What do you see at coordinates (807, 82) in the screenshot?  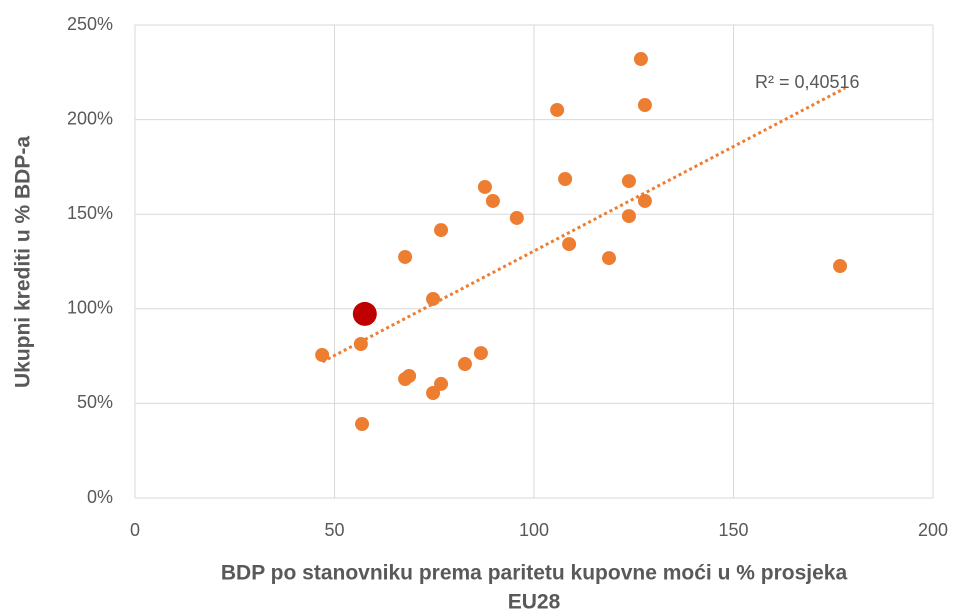 I see `annotation: R² = 0,40516` at bounding box center [807, 82].